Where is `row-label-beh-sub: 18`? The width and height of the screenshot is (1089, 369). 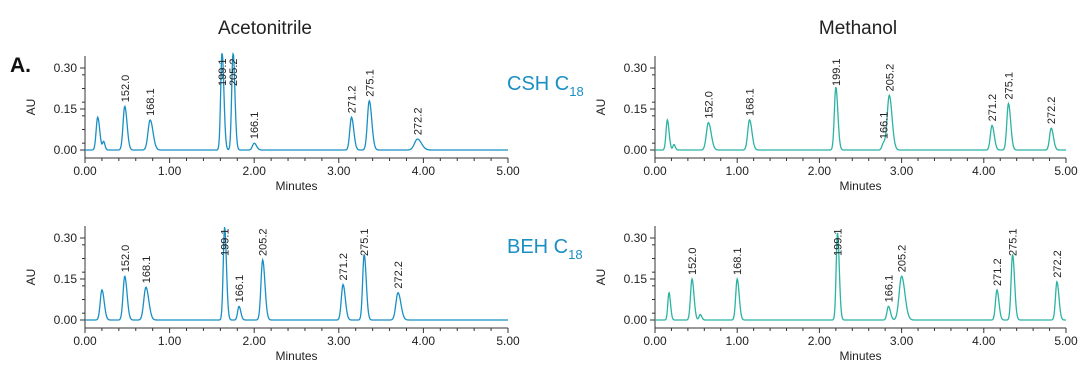
row-label-beh-sub: 18 is located at coordinates (575, 254).